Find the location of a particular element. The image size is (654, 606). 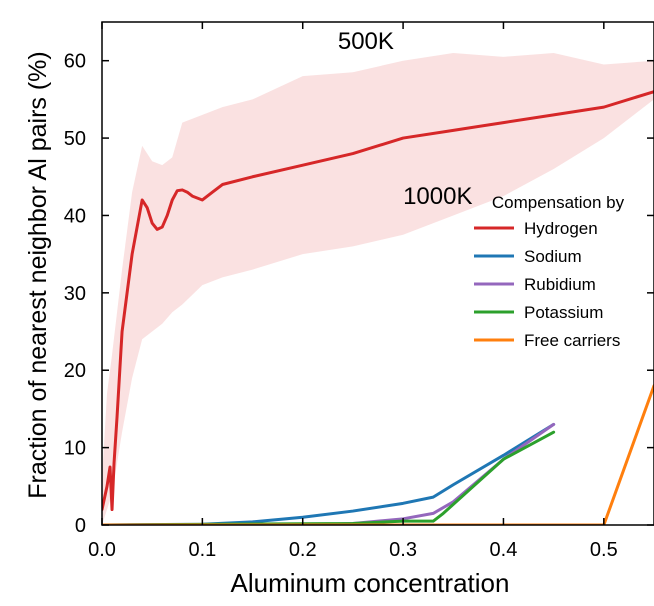

x-tick-label: 0.0 is located at coordinates (102, 550).